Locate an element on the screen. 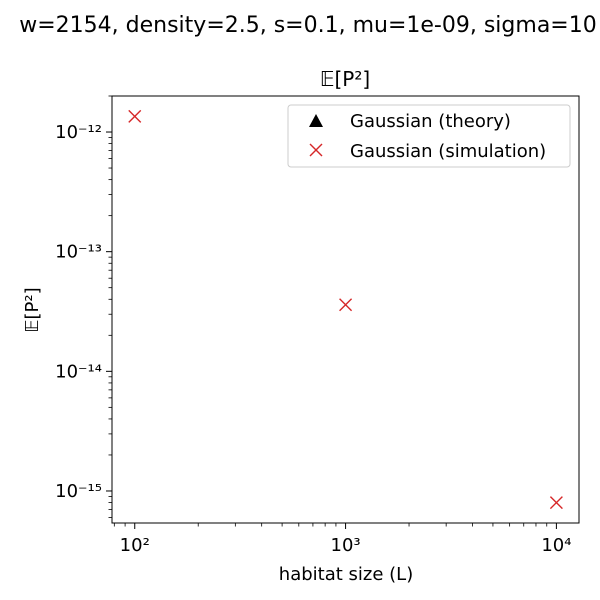 The height and width of the screenshot is (600, 600). legend-label-simulation: Gaussian (simulation) is located at coordinates (448, 151).